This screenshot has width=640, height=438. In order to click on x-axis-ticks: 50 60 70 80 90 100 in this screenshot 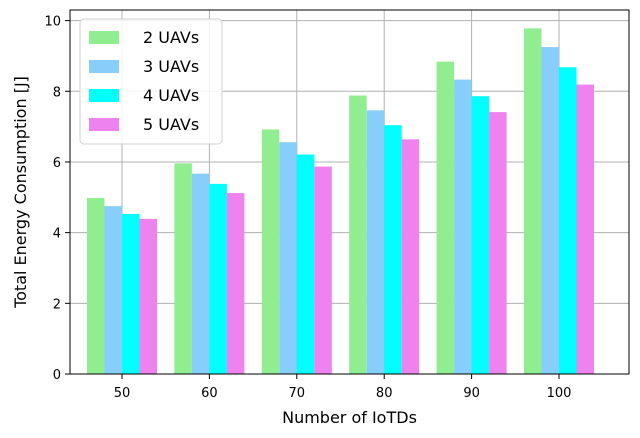, I will do `click(343, 387)`.